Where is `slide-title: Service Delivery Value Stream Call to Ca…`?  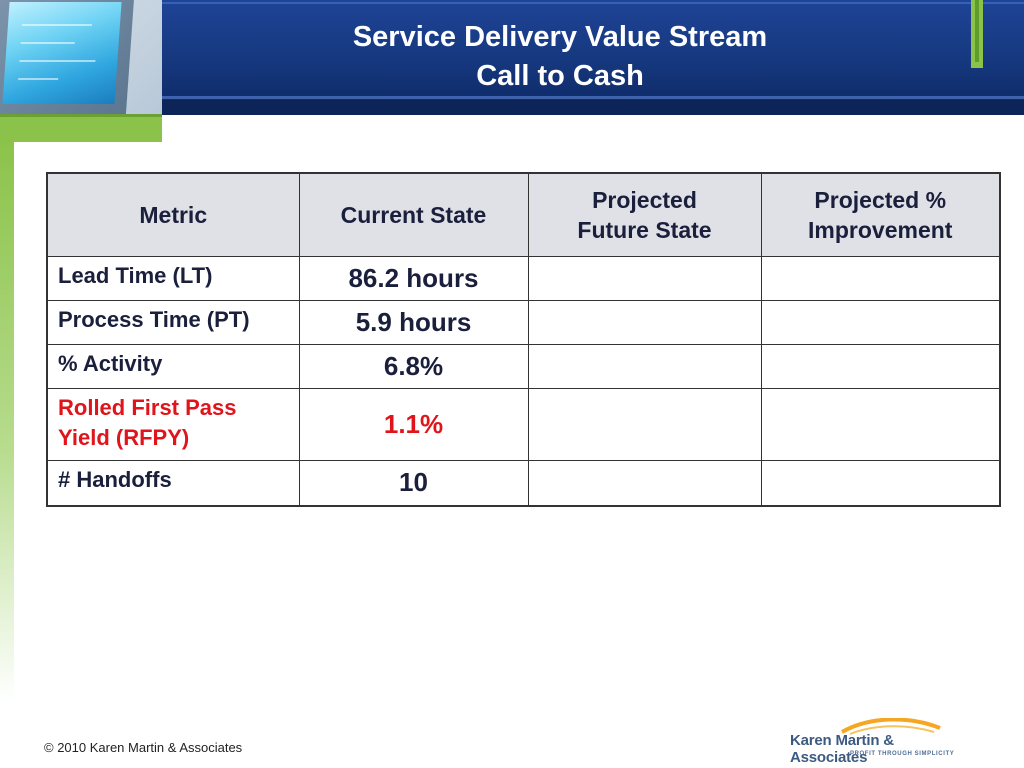
slide-title: Service Delivery Value Stream Call to Ca… is located at coordinates (560, 57).